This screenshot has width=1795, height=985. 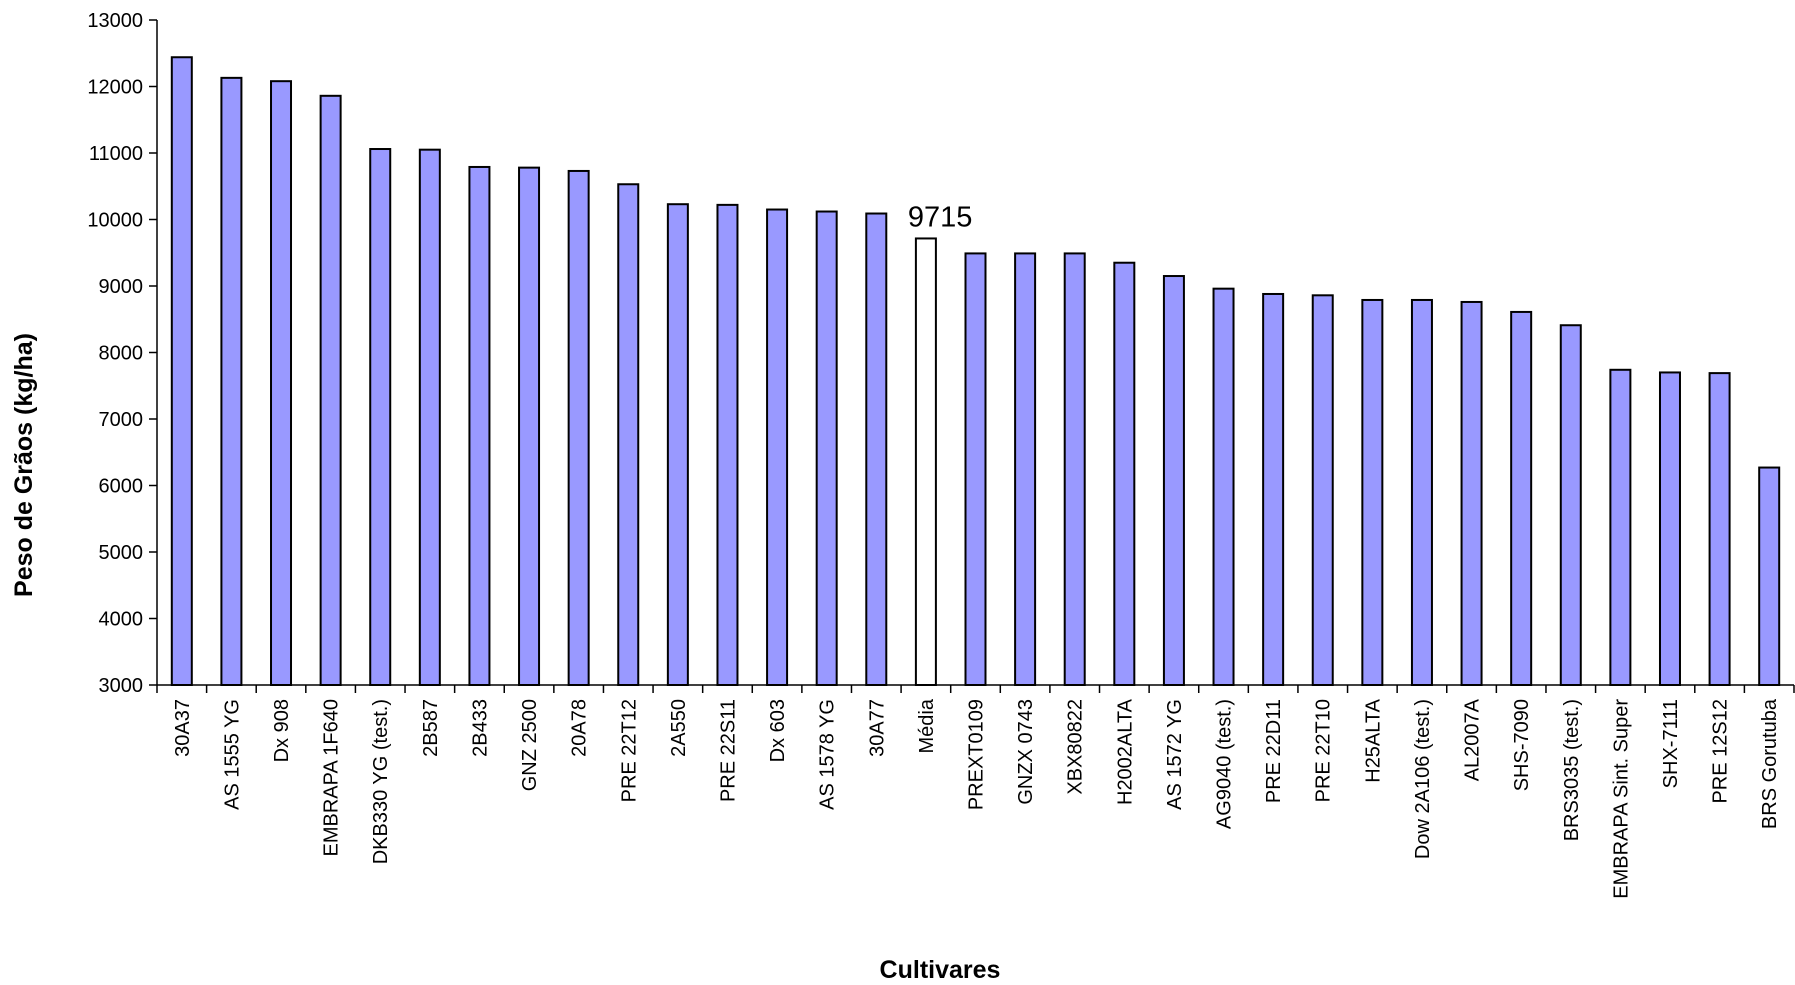 I want to click on y-tick-label: 3000, so click(x=121, y=686).